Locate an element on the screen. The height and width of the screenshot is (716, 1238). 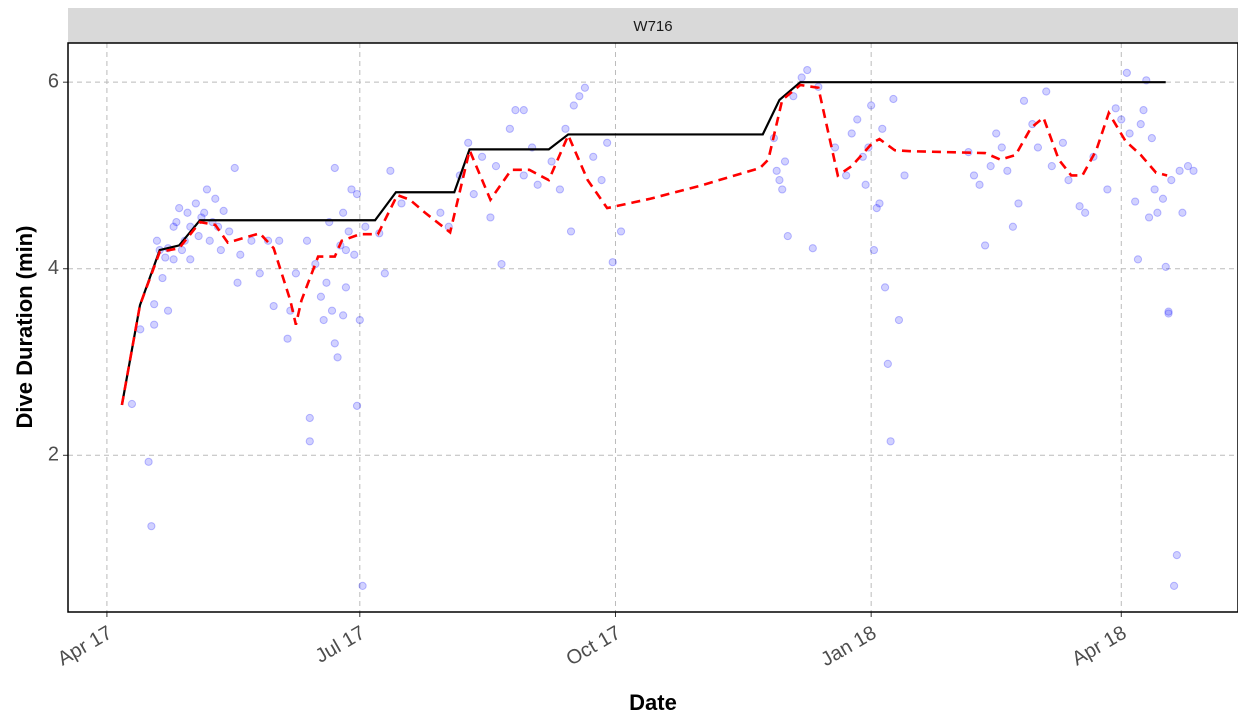
facet-strip is located at coordinates (653, 25).